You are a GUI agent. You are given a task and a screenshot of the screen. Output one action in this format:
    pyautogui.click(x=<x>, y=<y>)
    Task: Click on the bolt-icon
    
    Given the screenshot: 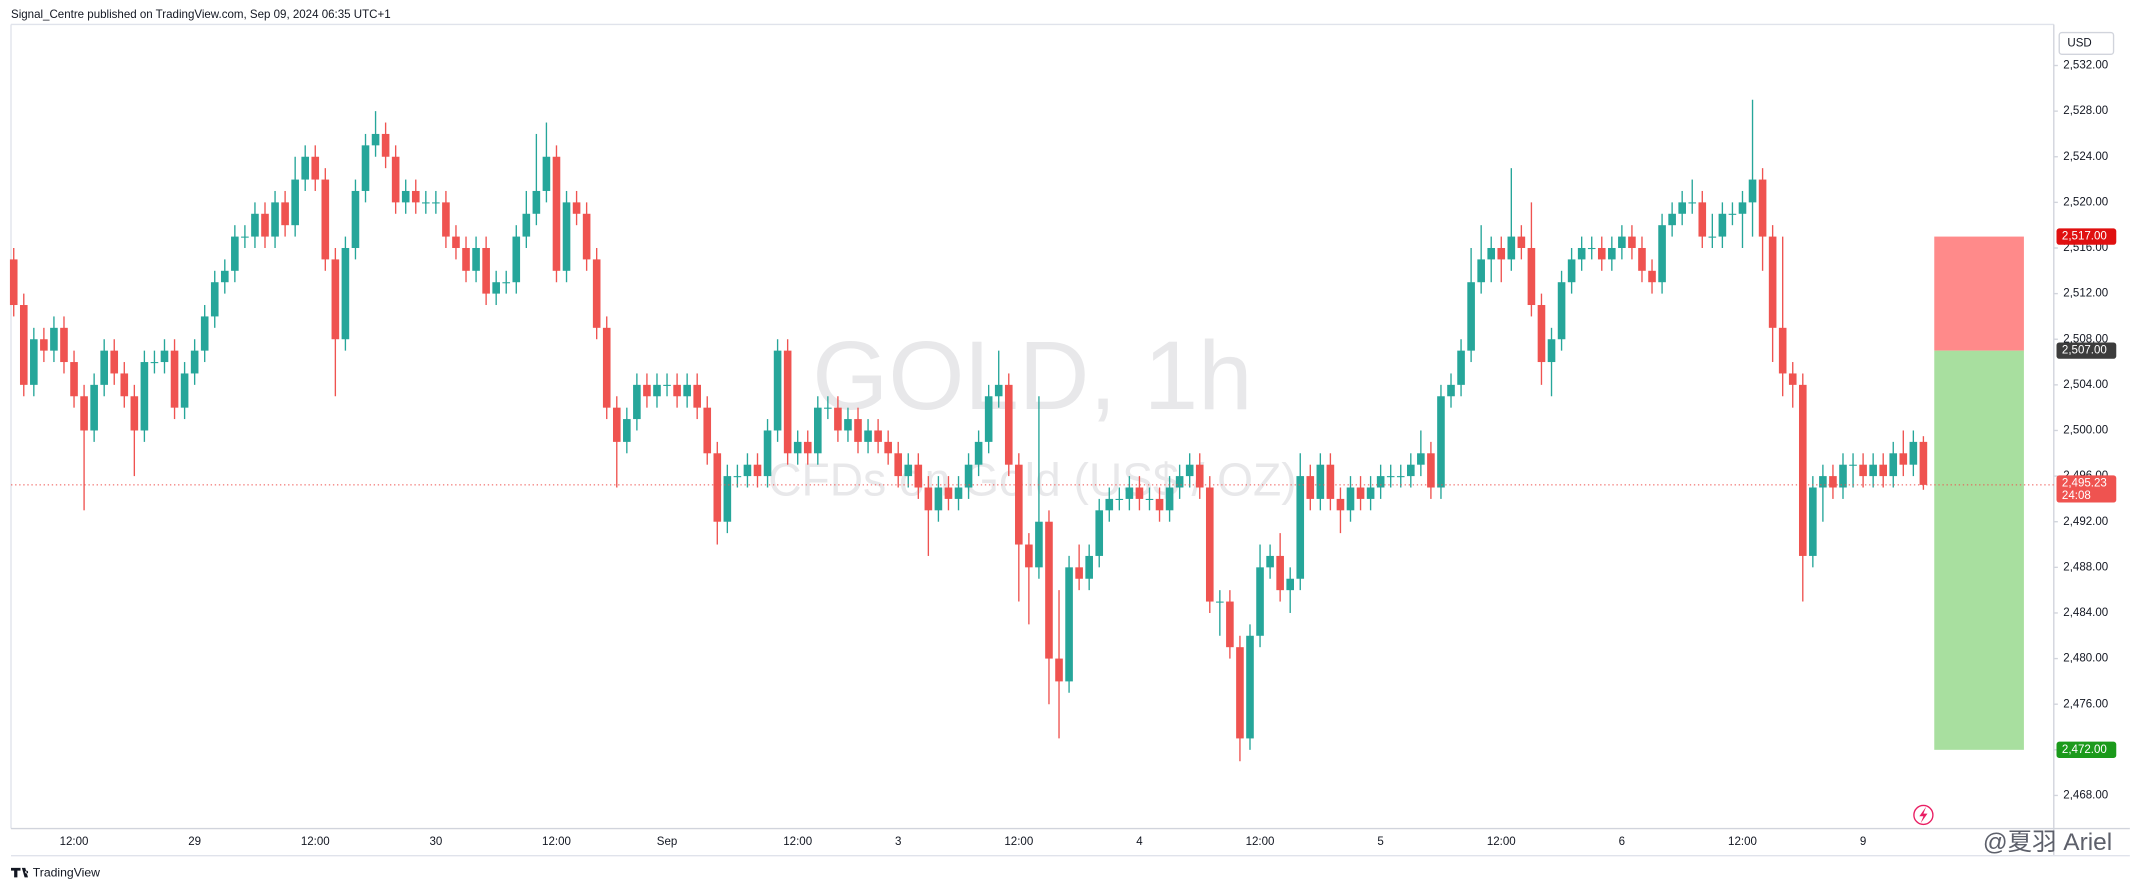 What is the action you would take?
    pyautogui.click(x=1923, y=815)
    